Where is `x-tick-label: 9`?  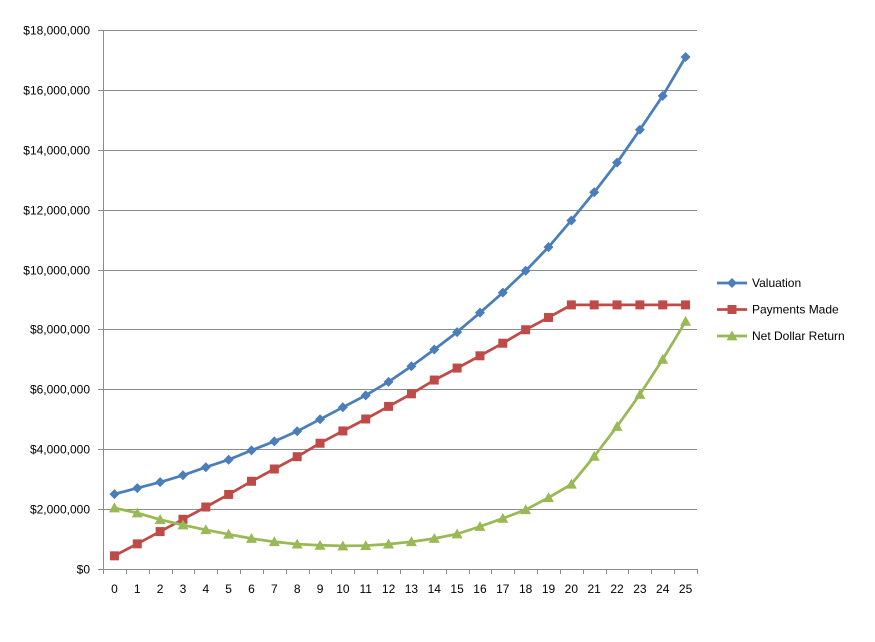 x-tick-label: 9 is located at coordinates (320, 589).